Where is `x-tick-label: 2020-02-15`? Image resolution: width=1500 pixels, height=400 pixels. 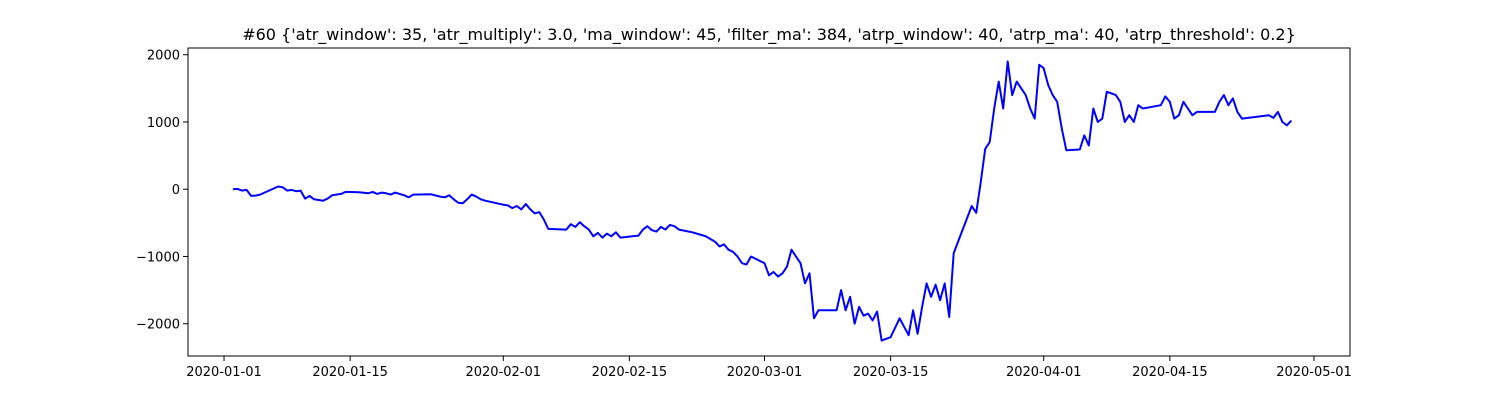
x-tick-label: 2020-02-15 is located at coordinates (630, 372).